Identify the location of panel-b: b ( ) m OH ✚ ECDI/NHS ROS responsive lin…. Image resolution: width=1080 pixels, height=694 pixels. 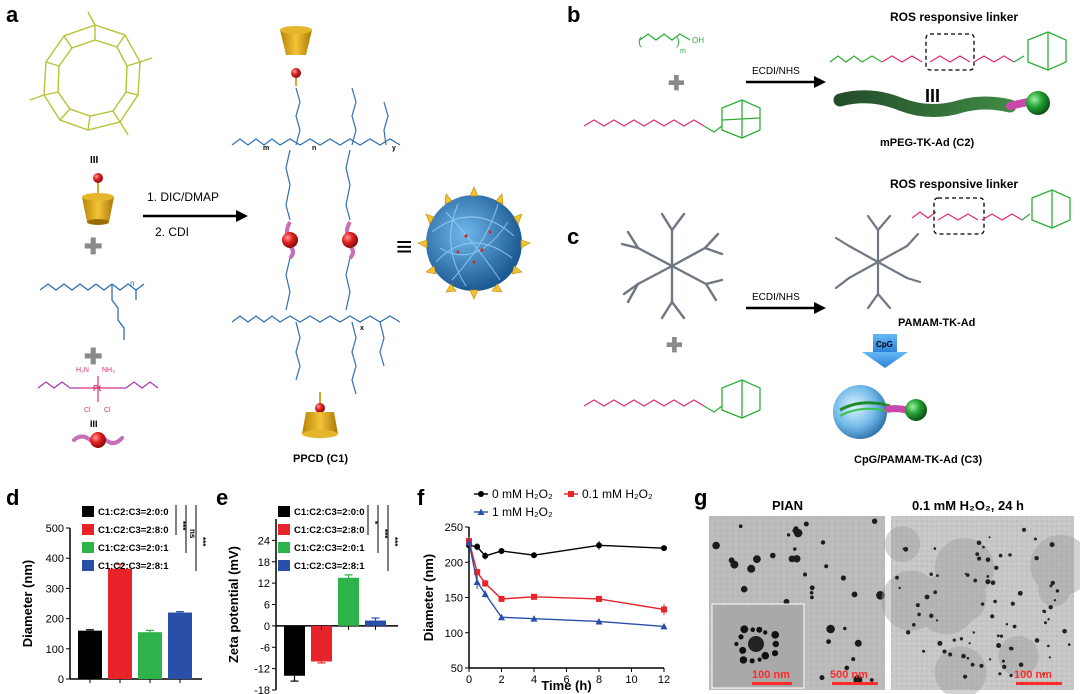
(817, 75).